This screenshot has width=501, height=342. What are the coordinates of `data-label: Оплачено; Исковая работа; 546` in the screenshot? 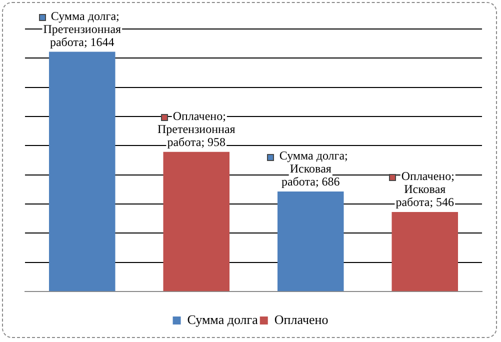 It's located at (425, 189).